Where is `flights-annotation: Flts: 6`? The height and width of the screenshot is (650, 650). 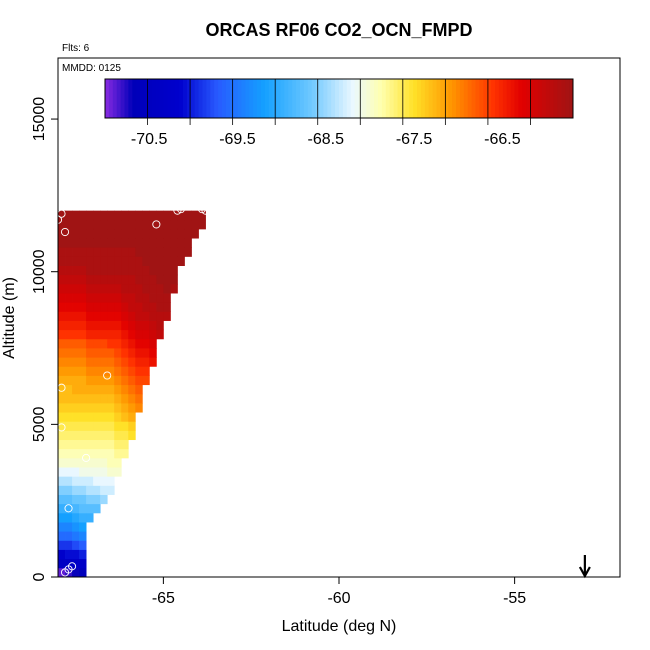
flights-annotation: Flts: 6 is located at coordinates (76, 48).